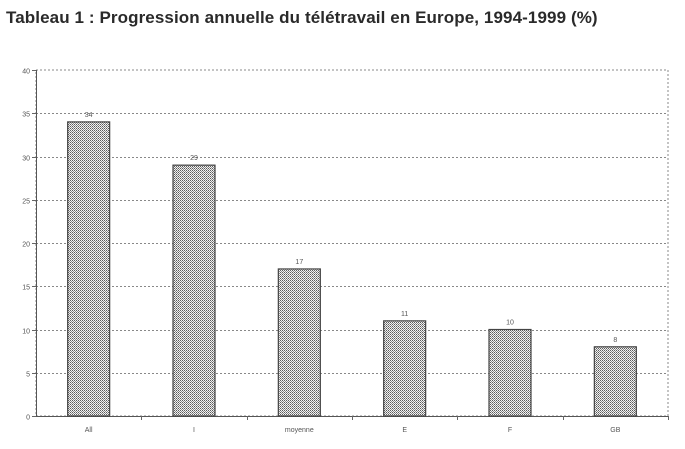  What do you see at coordinates (615, 340) in the screenshot?
I see `data-label: 8` at bounding box center [615, 340].